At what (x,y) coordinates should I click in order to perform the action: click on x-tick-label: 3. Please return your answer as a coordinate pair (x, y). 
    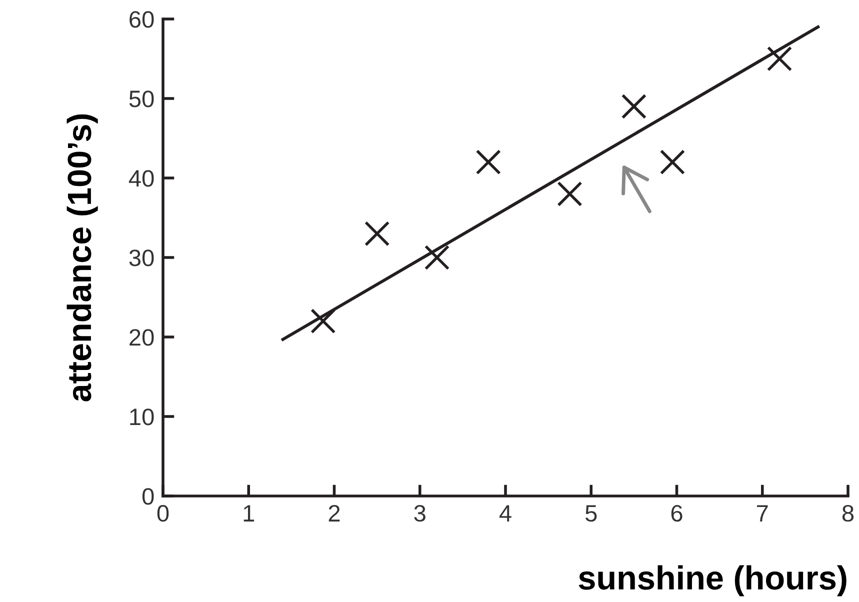
    Looking at the image, I should click on (420, 513).